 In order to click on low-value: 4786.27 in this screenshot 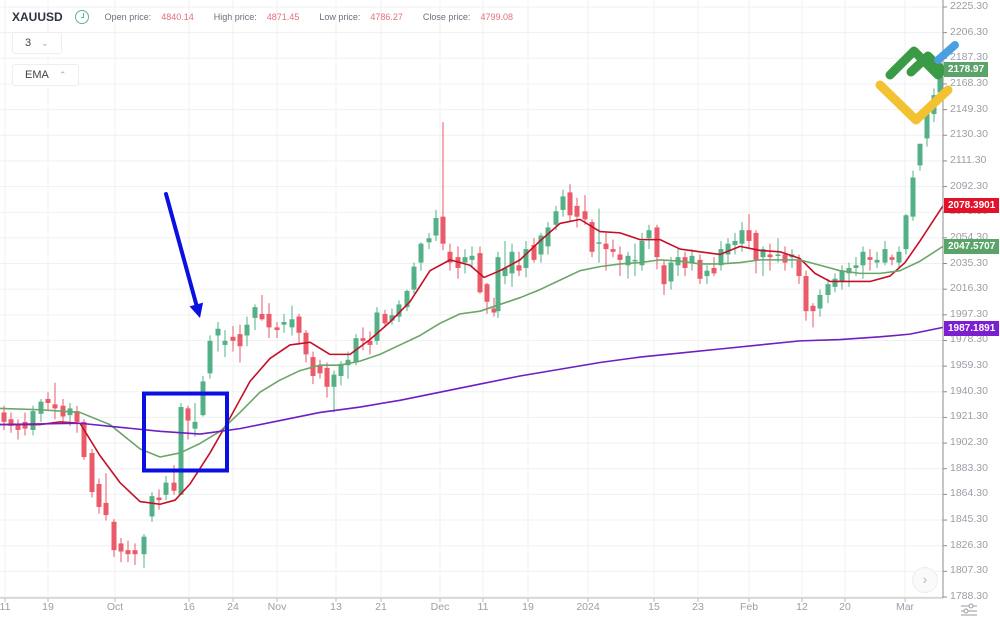, I will do `click(386, 17)`.